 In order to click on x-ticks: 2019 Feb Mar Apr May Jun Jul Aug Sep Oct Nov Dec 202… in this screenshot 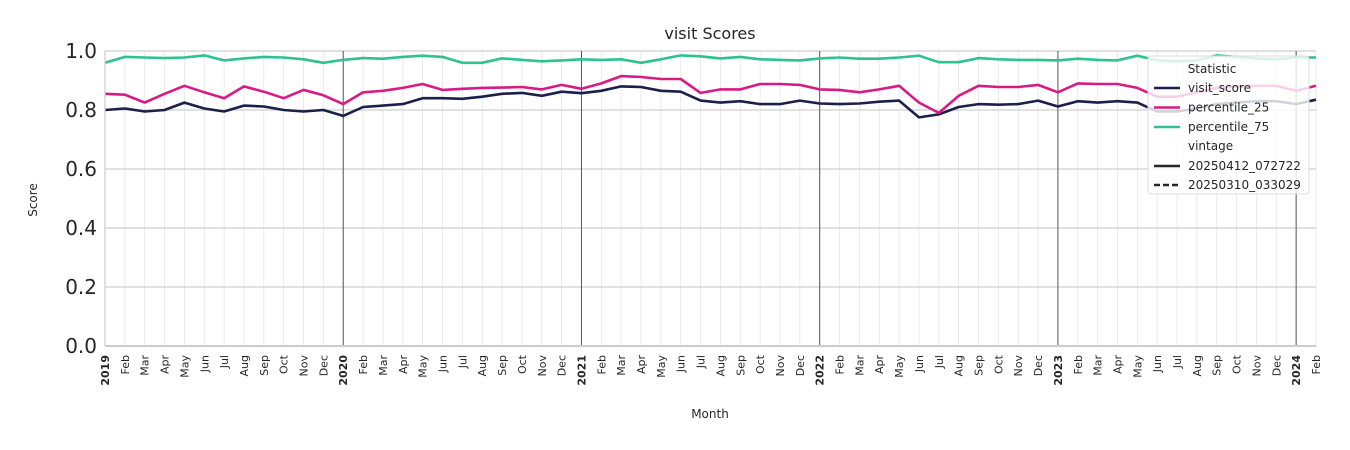, I will do `click(711, 369)`.